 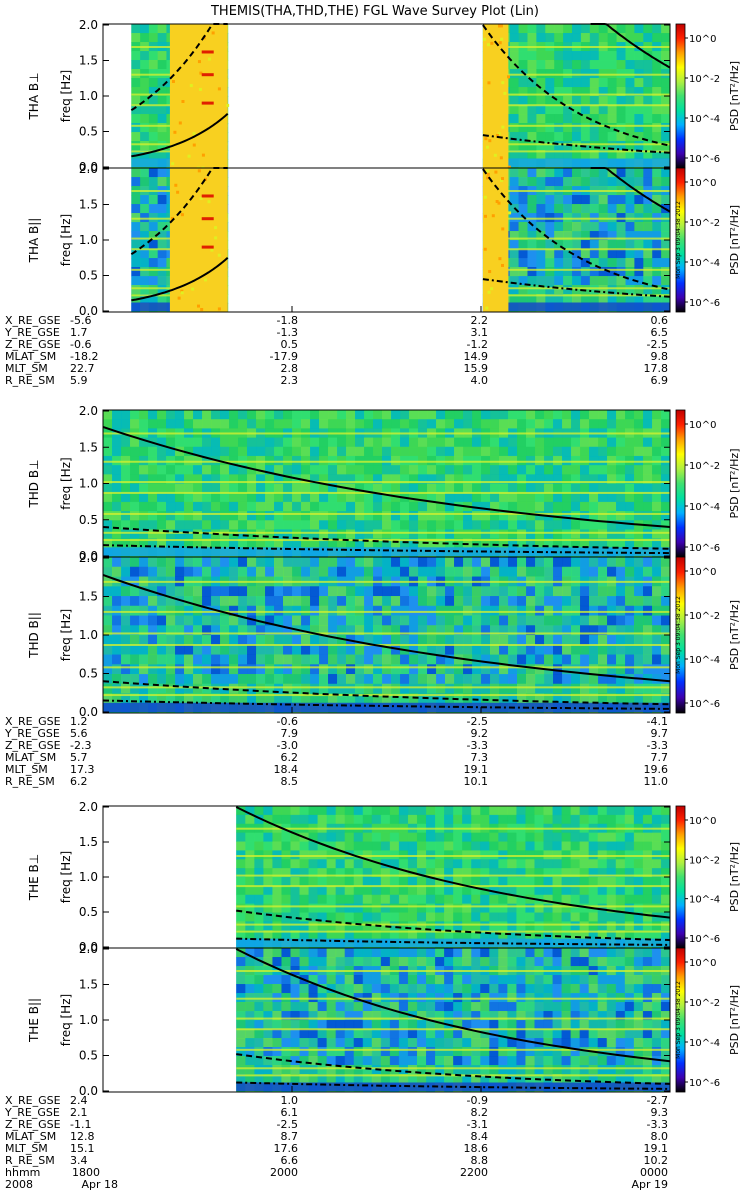 I want to click on spectral-line, so click(x=453, y=875).